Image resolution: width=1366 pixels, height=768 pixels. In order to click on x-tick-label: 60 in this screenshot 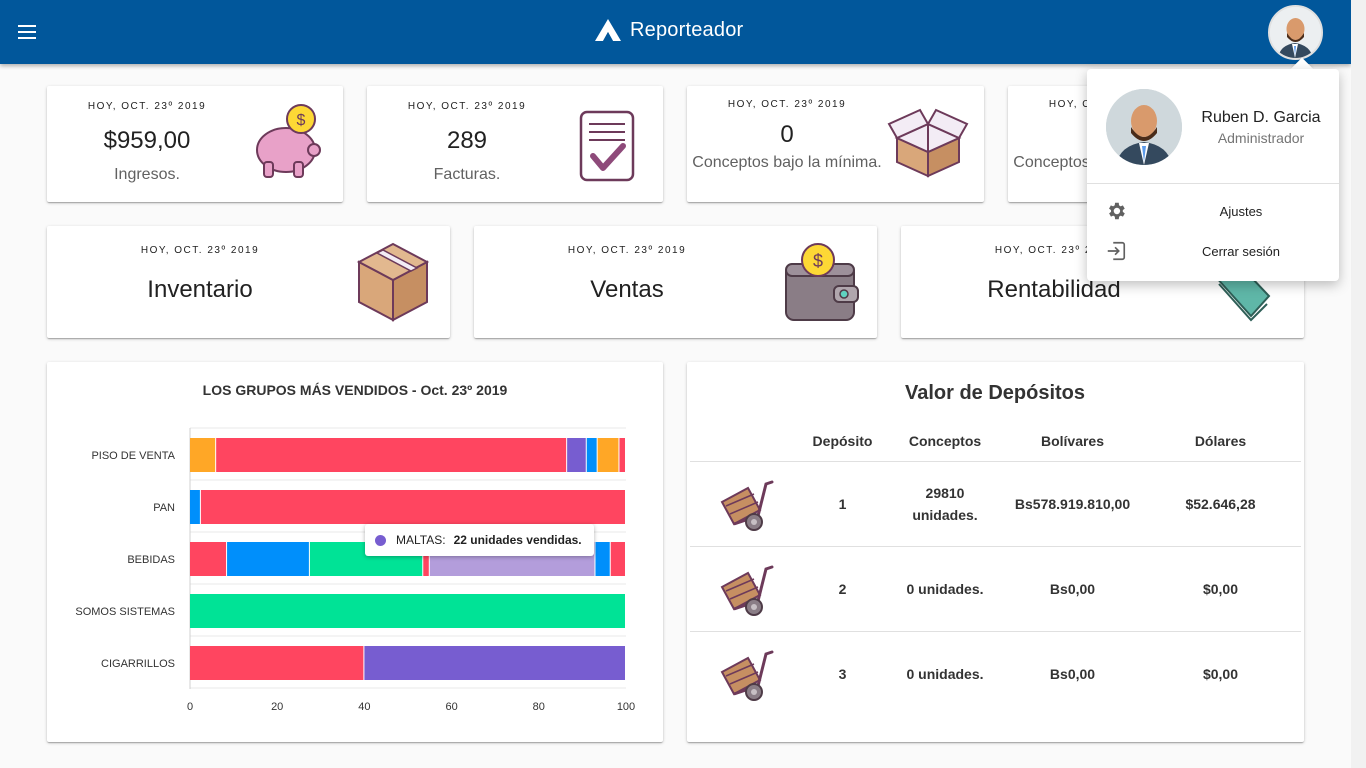, I will do `click(451, 707)`.